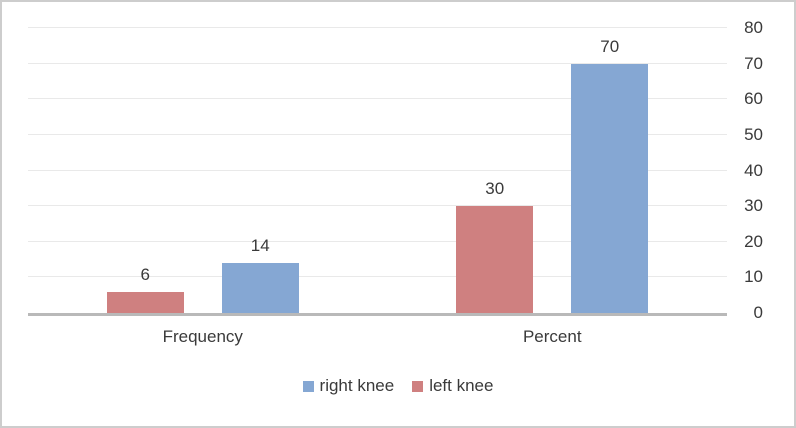 The width and height of the screenshot is (796, 428). Describe the element at coordinates (377, 333) in the screenshot. I see `x-axis: Frequency Percent` at that location.